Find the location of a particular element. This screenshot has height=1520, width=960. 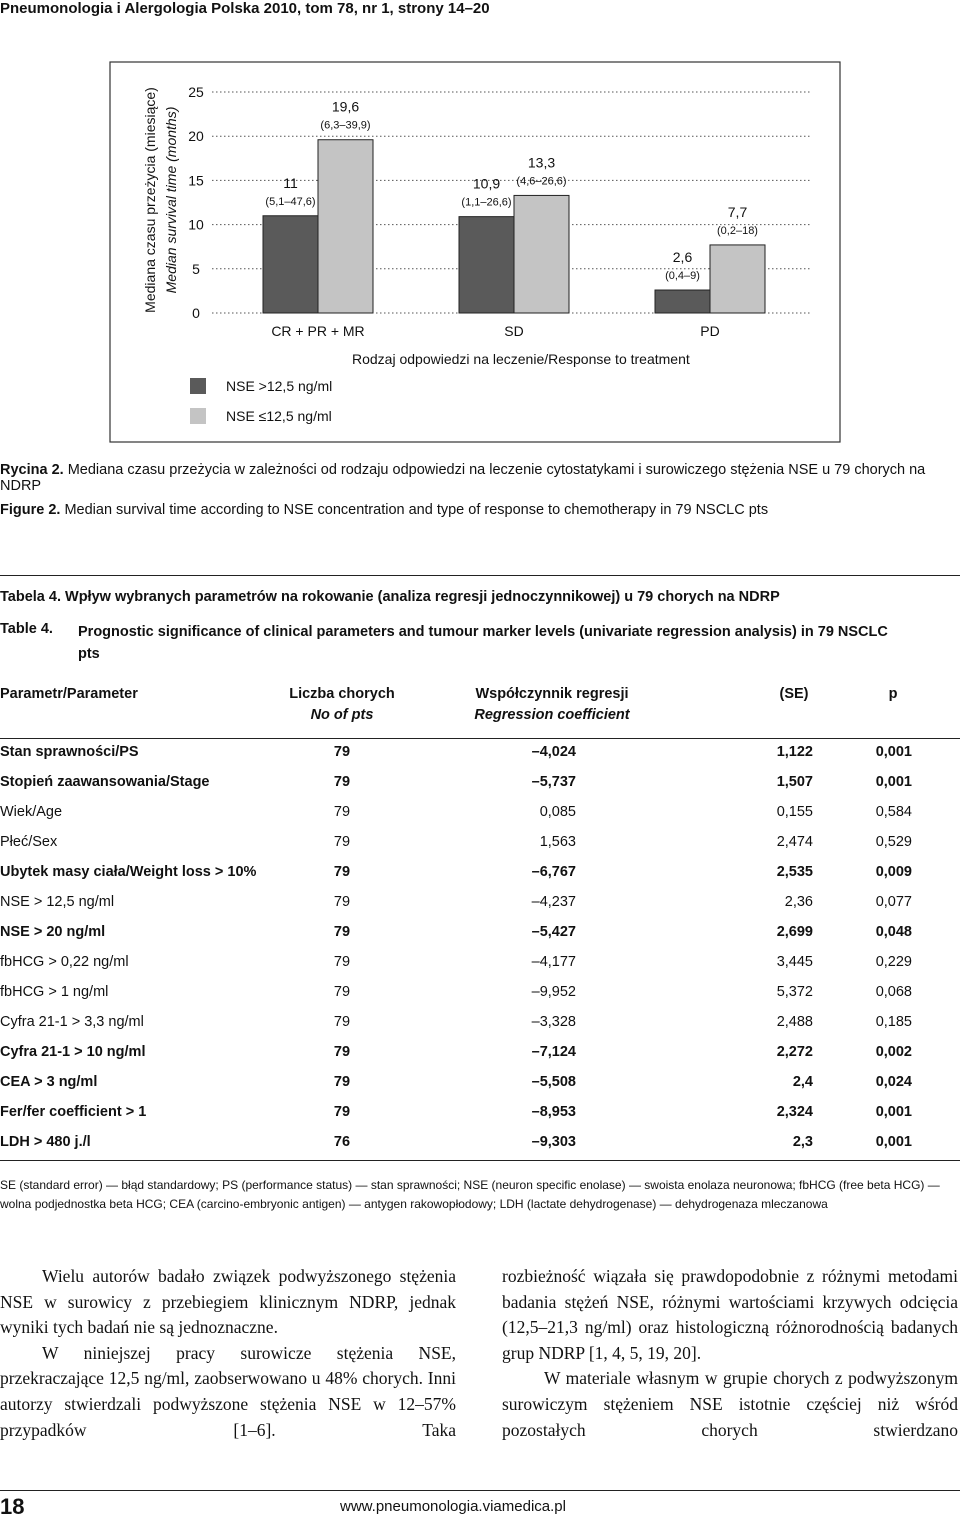

table-cell: fbHCG > 0,22 ng/ml is located at coordinates (64, 962).